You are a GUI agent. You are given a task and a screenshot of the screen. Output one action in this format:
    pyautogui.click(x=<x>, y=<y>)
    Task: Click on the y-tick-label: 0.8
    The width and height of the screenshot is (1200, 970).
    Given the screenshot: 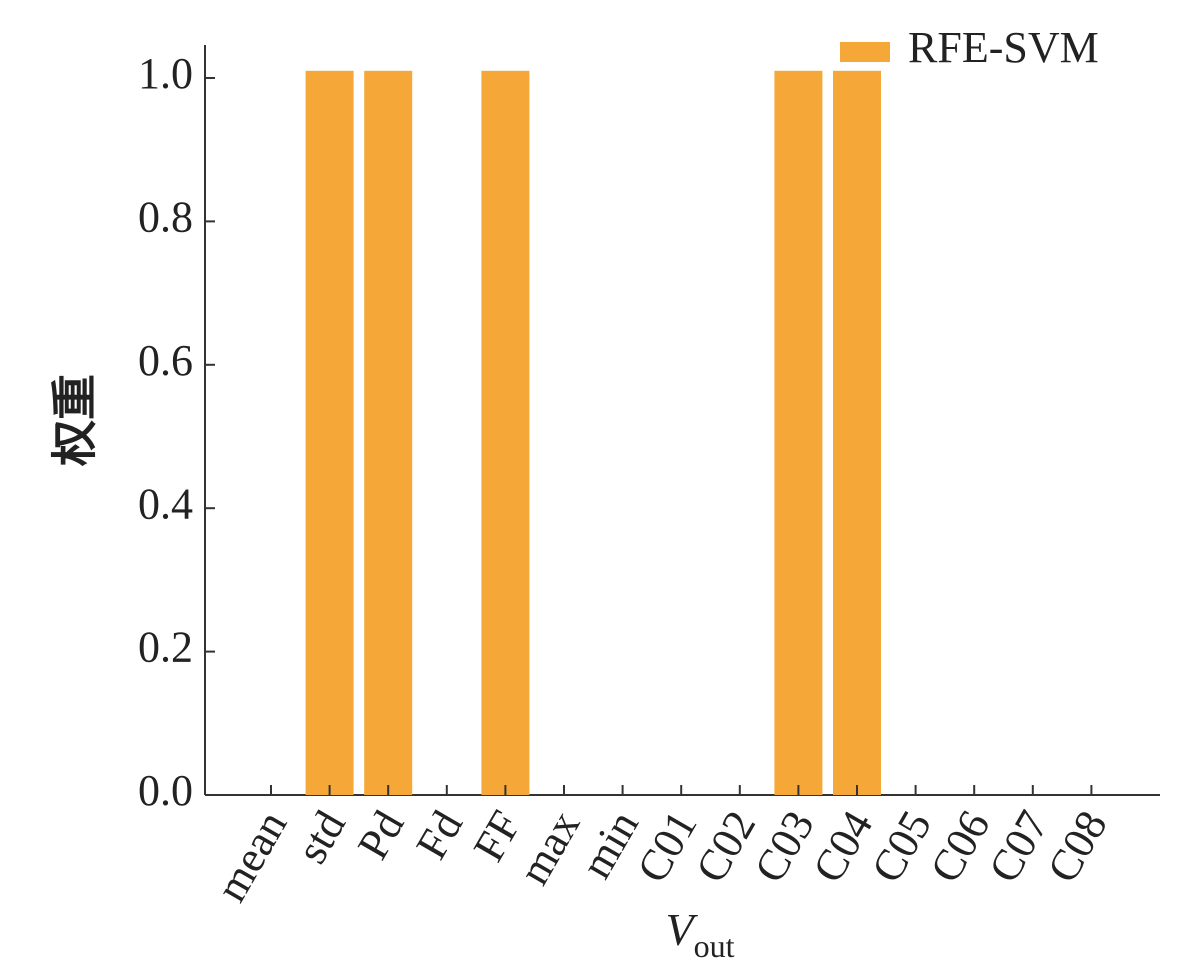 What is the action you would take?
    pyautogui.click(x=165, y=216)
    